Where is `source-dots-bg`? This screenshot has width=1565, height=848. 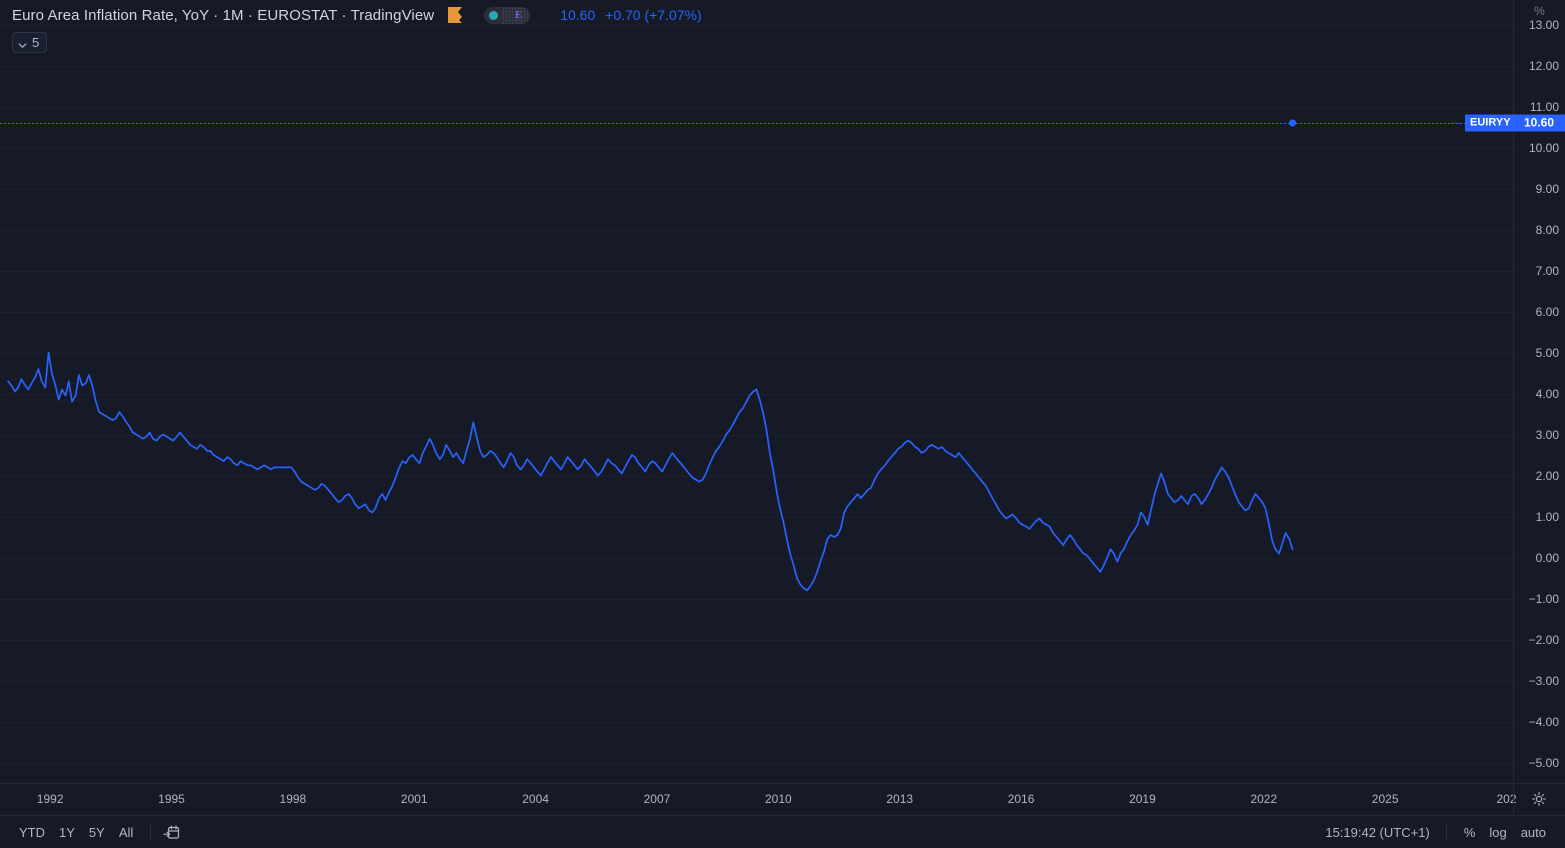
source-dots-bg is located at coordinates (516, 15).